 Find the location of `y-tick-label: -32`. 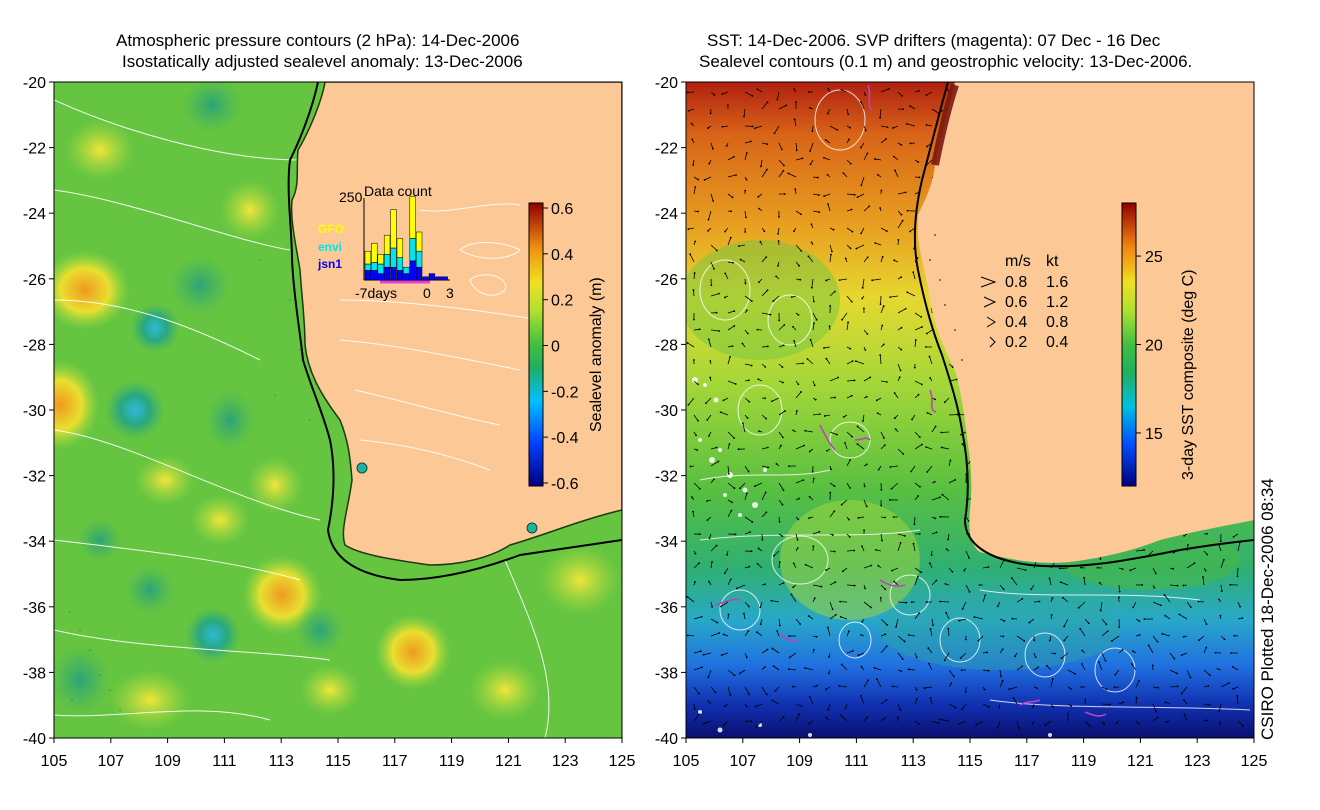

y-tick-label: -32 is located at coordinates (666, 477).